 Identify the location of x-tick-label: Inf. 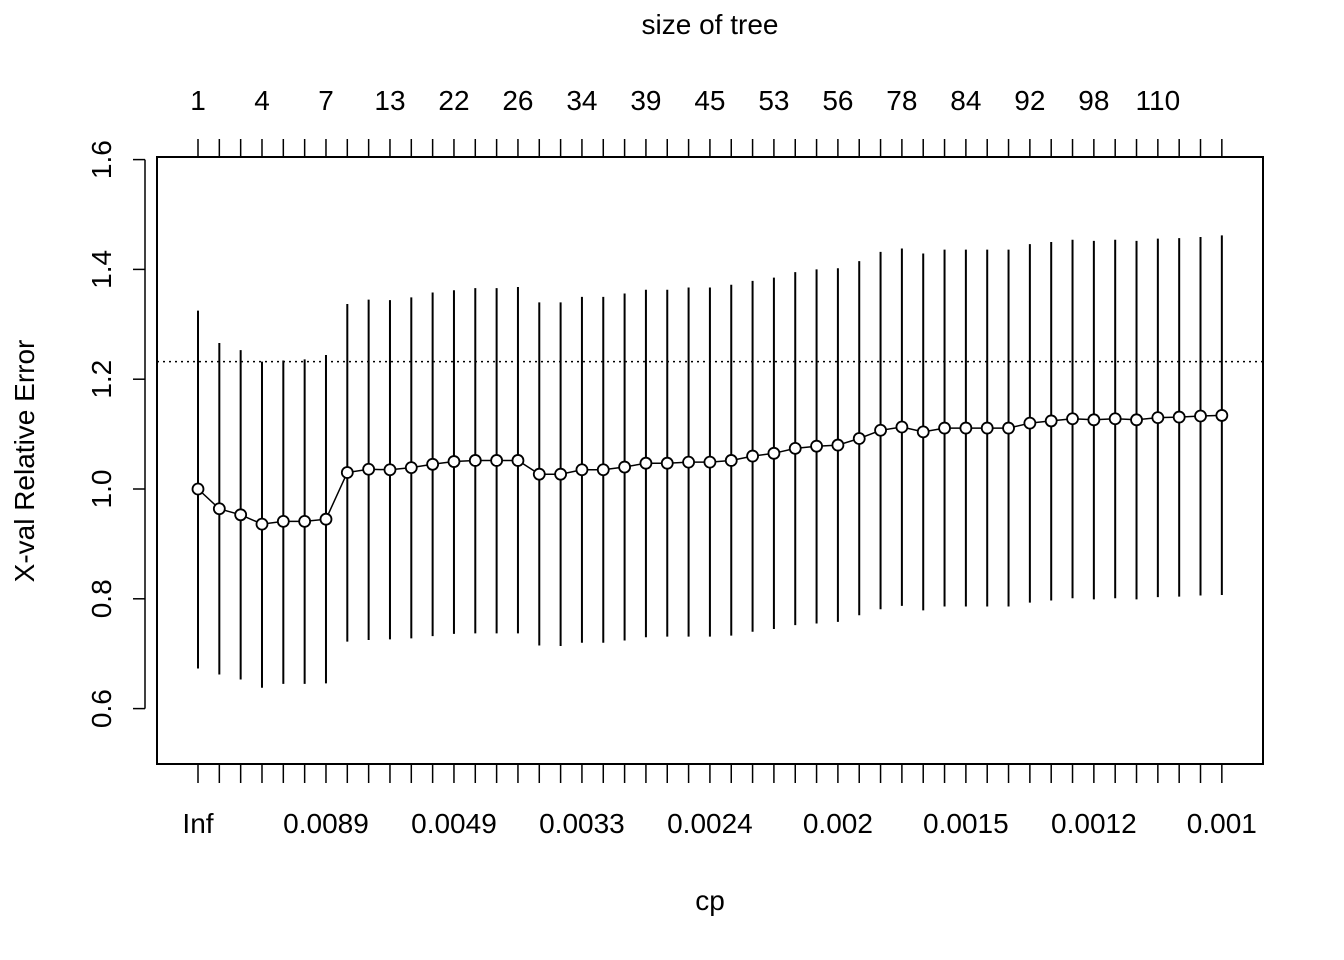
(197, 823).